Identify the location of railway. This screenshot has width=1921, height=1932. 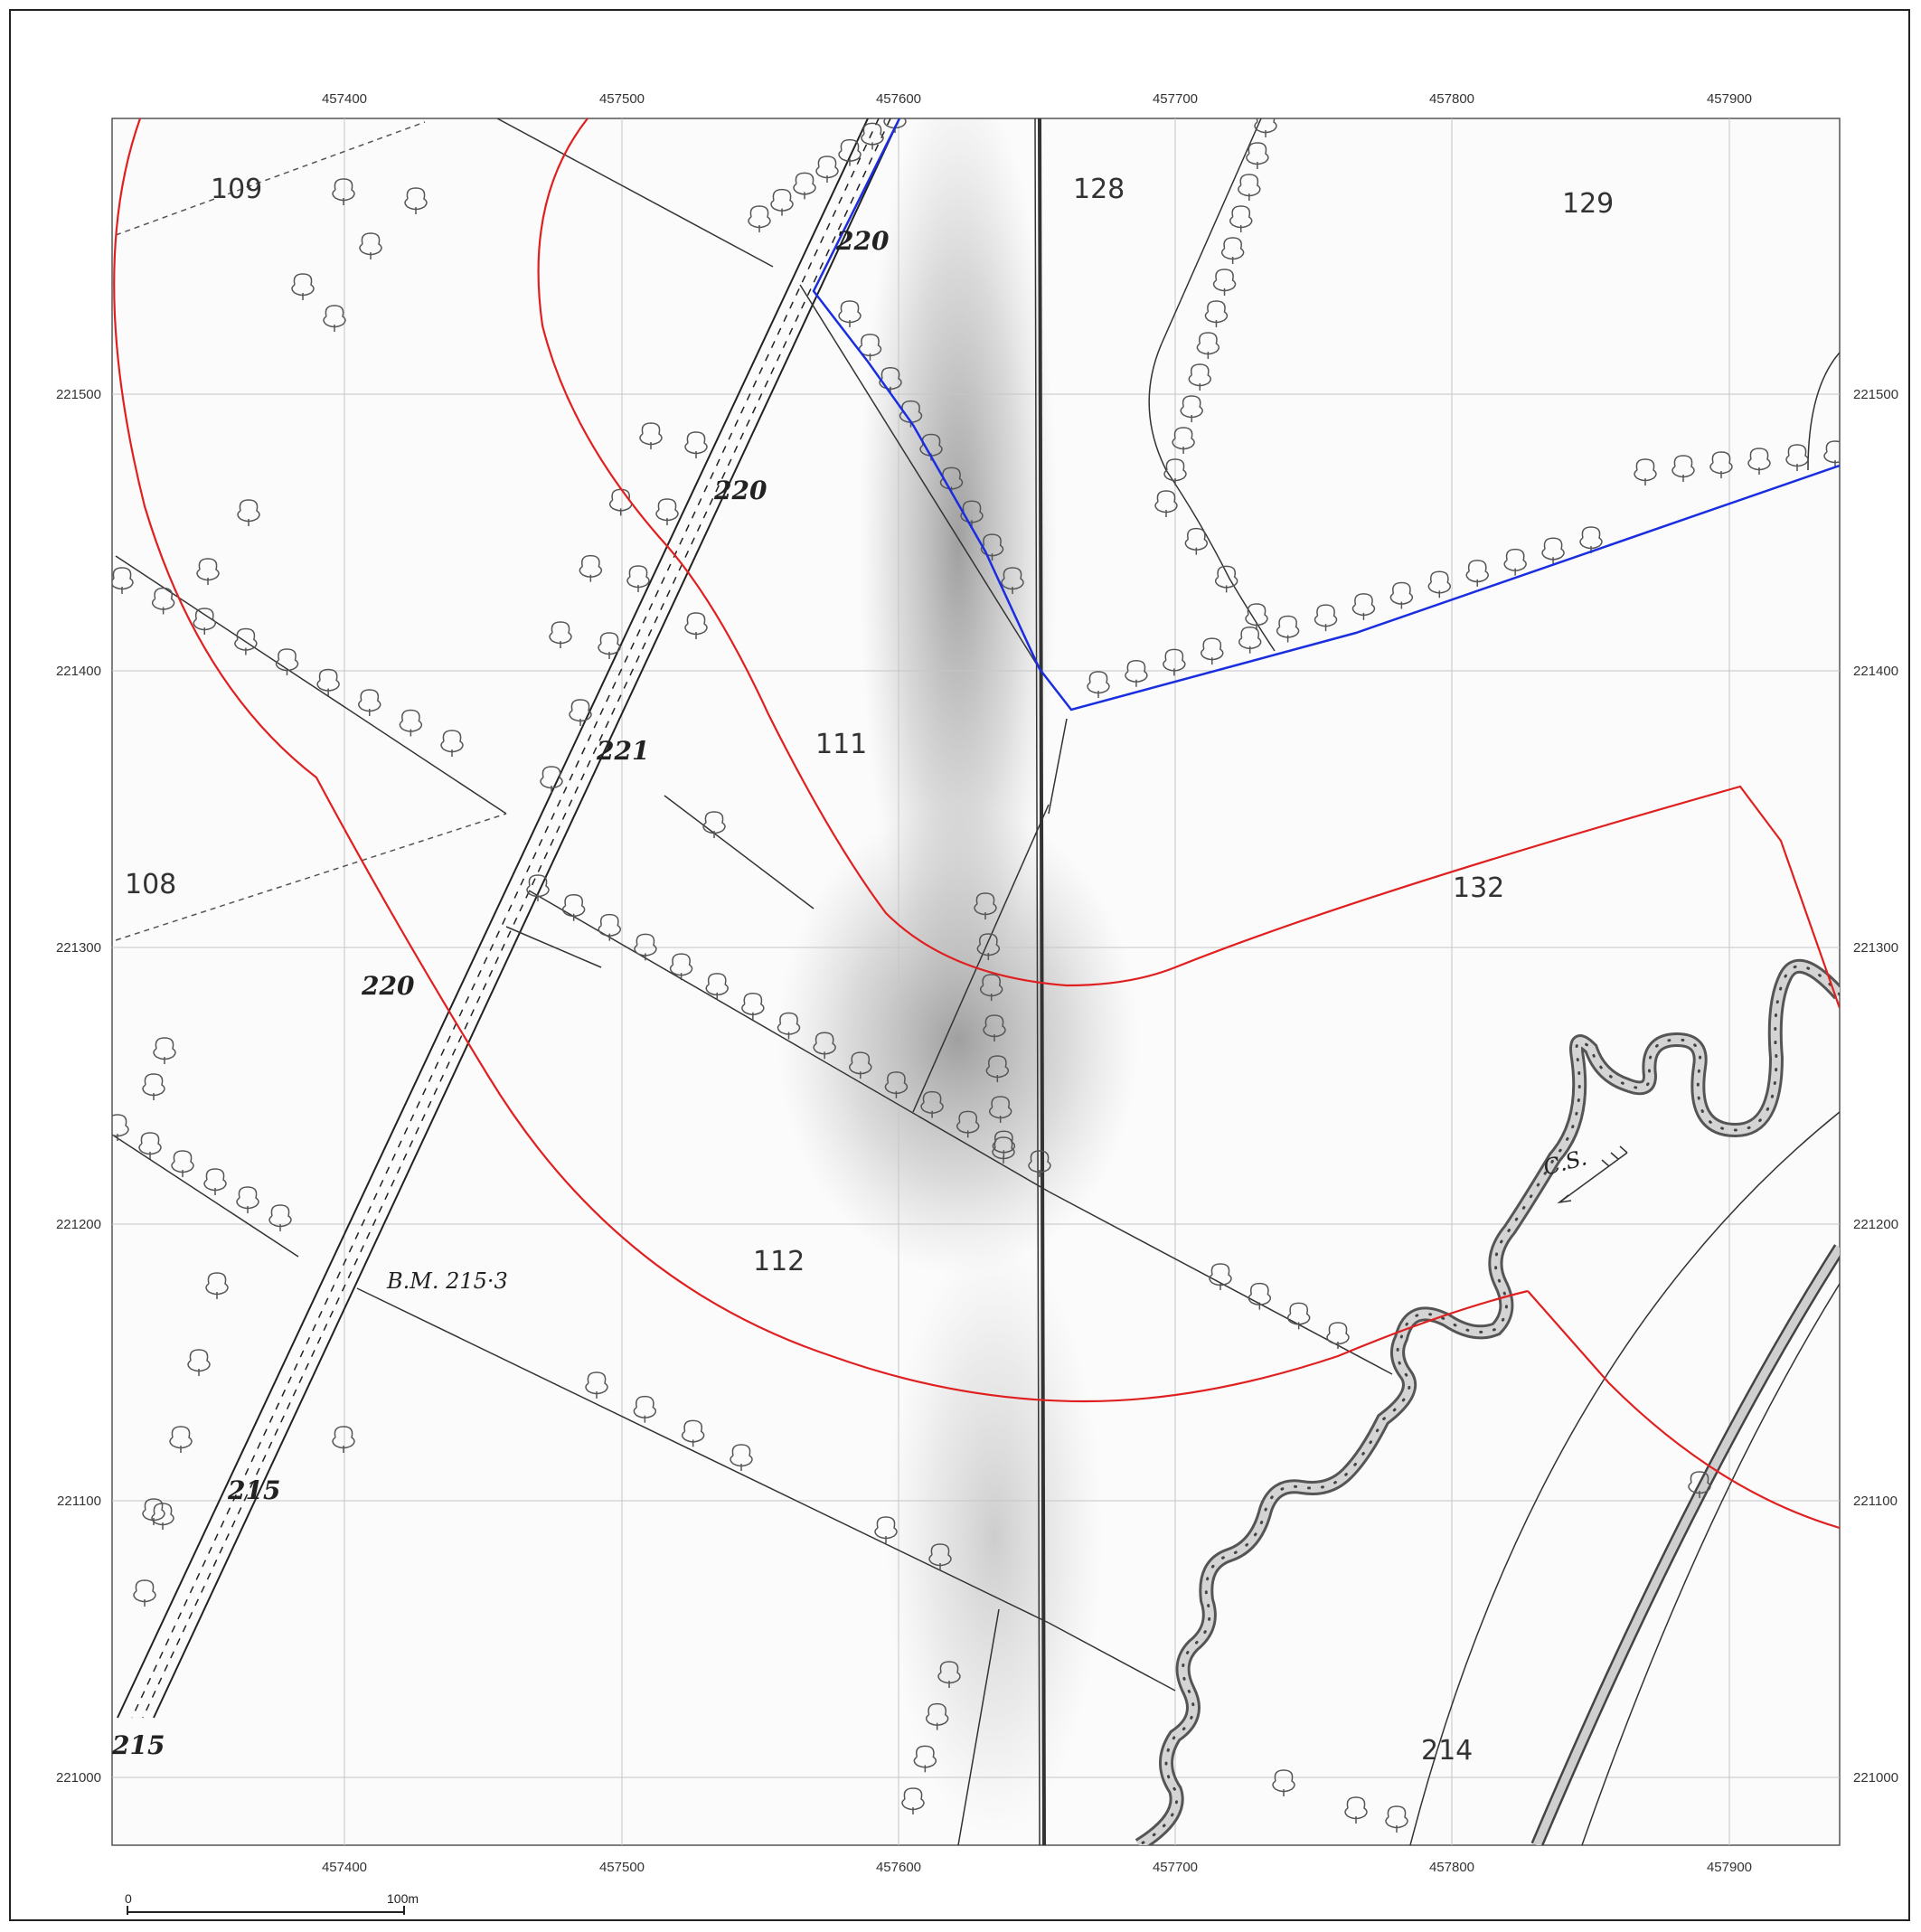
(1685, 1544).